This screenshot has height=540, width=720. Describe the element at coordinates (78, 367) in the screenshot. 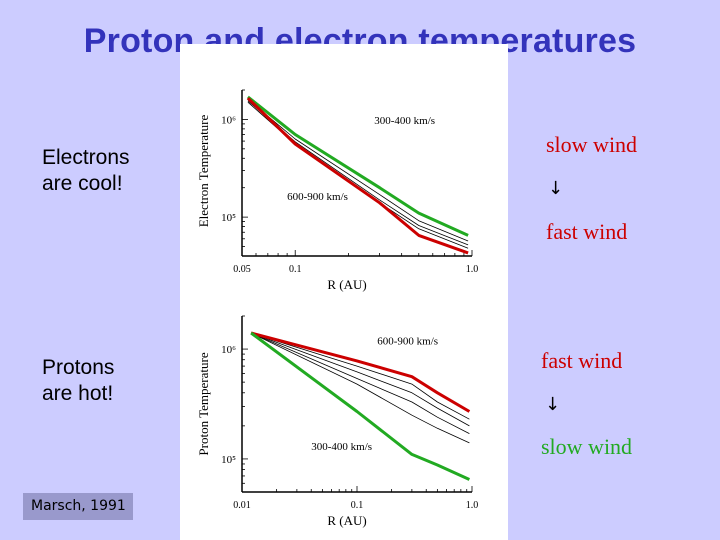

I see `protons-label-line1: Protons` at that location.